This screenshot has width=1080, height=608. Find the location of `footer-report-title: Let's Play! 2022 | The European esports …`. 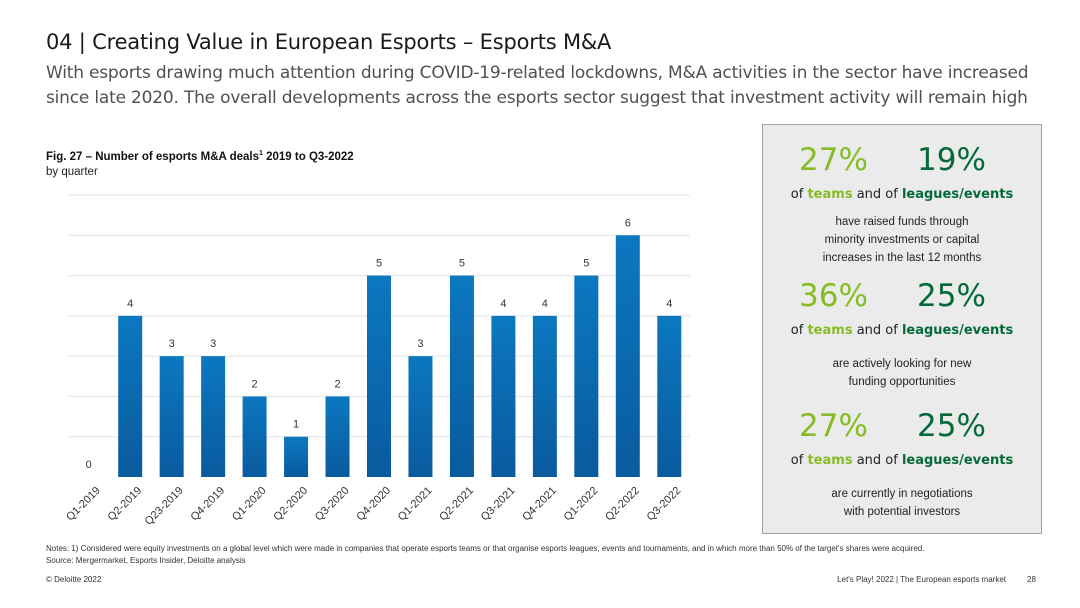

footer-report-title: Let's Play! 2022 | The European esports … is located at coordinates (921, 579).